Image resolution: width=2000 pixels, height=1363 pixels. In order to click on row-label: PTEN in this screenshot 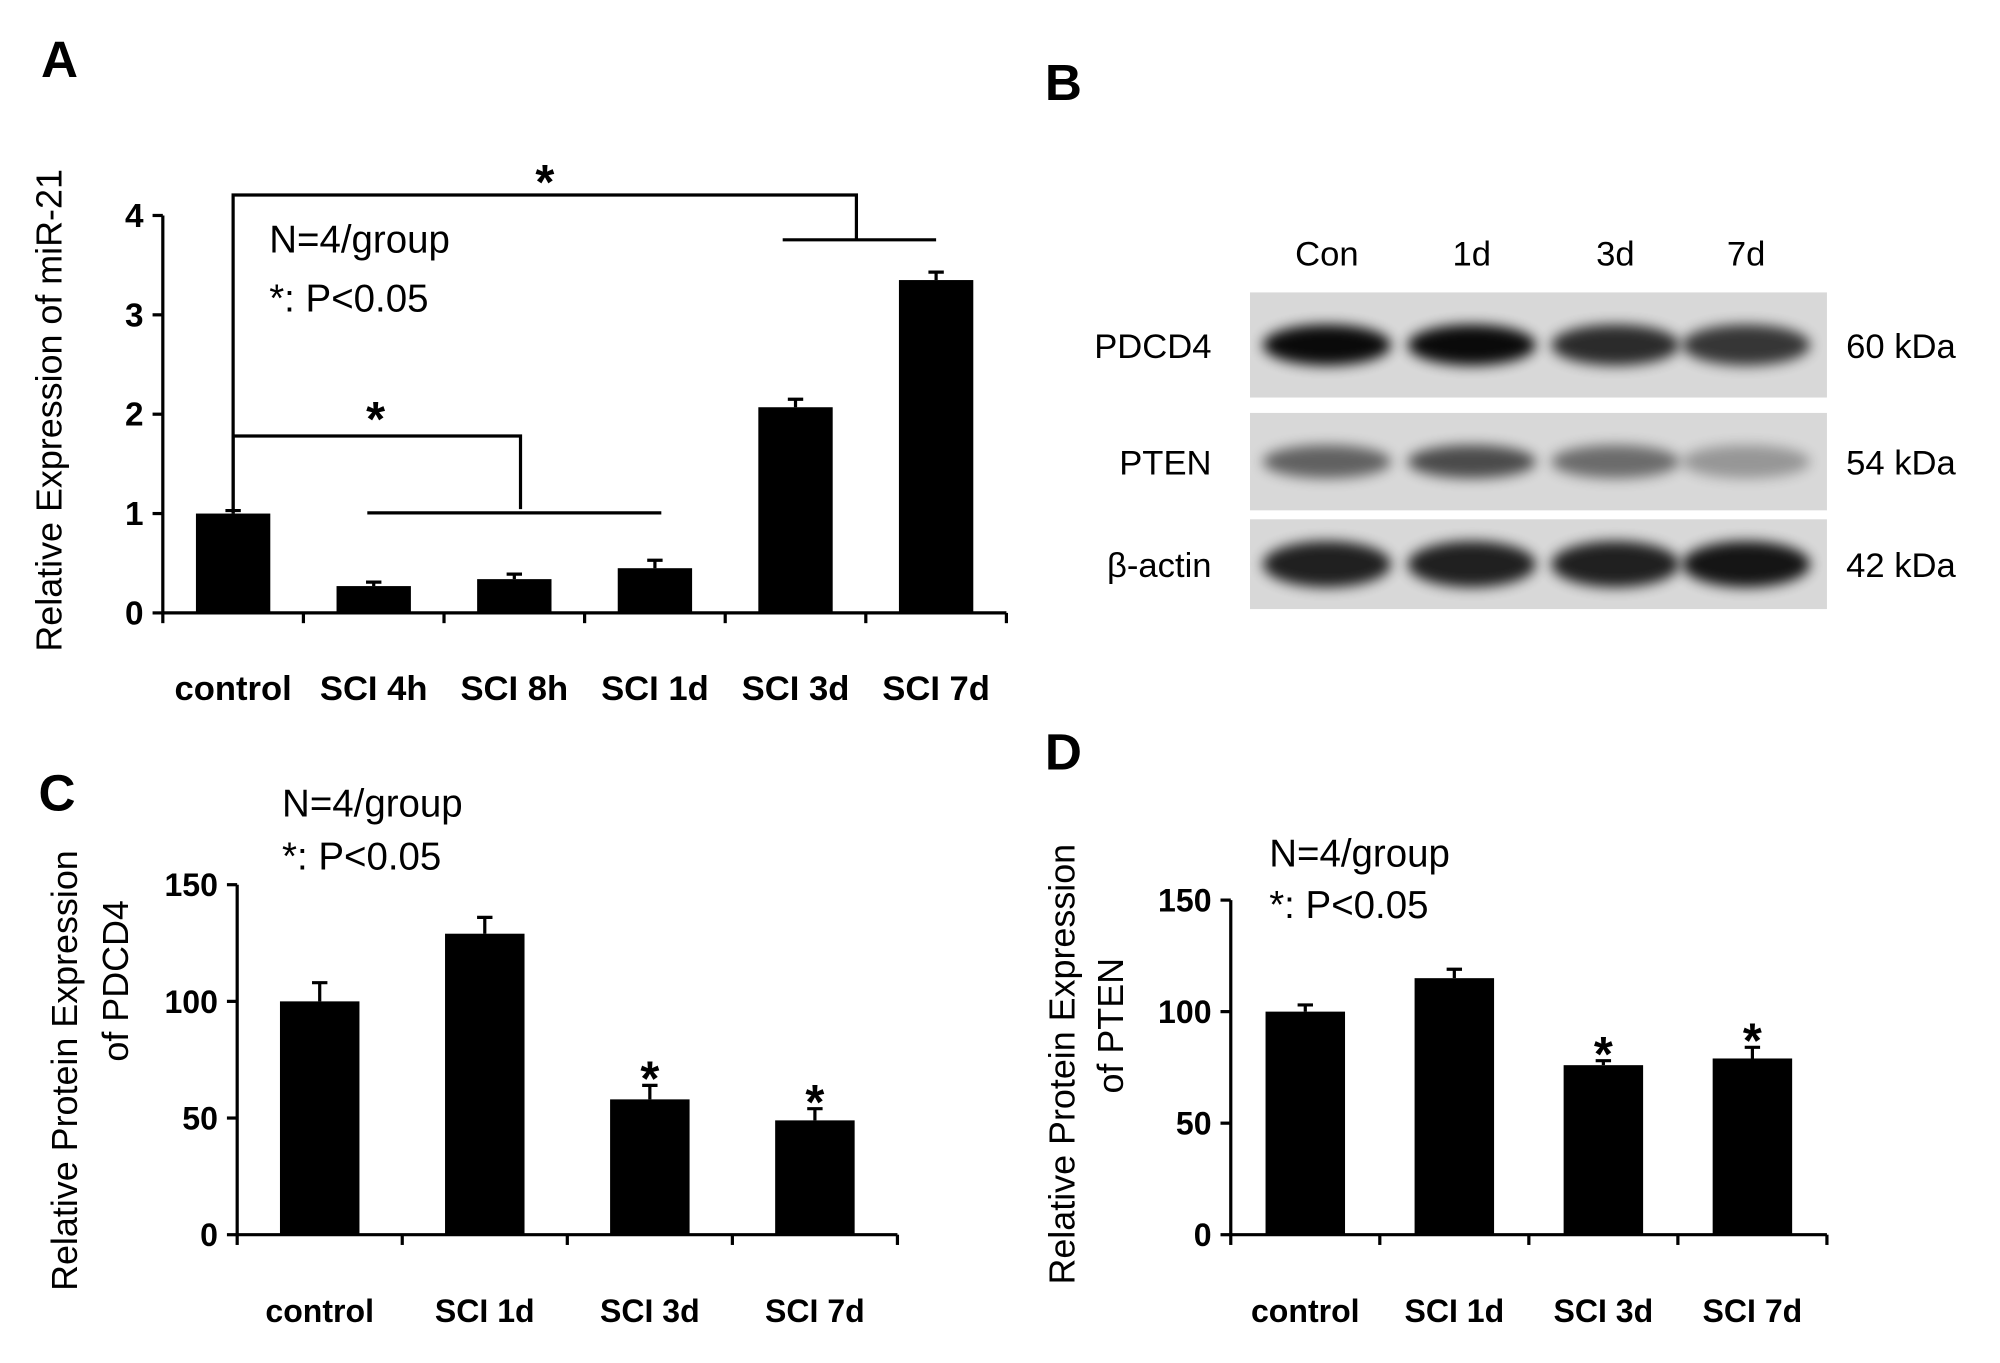, I will do `click(1165, 463)`.